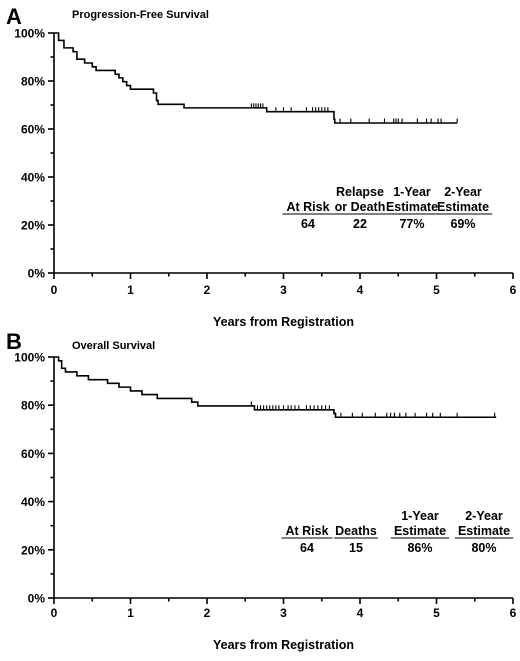 This screenshot has height=661, width=520. Describe the element at coordinates (356, 531) in the screenshot. I see `table-header: Deaths` at that location.